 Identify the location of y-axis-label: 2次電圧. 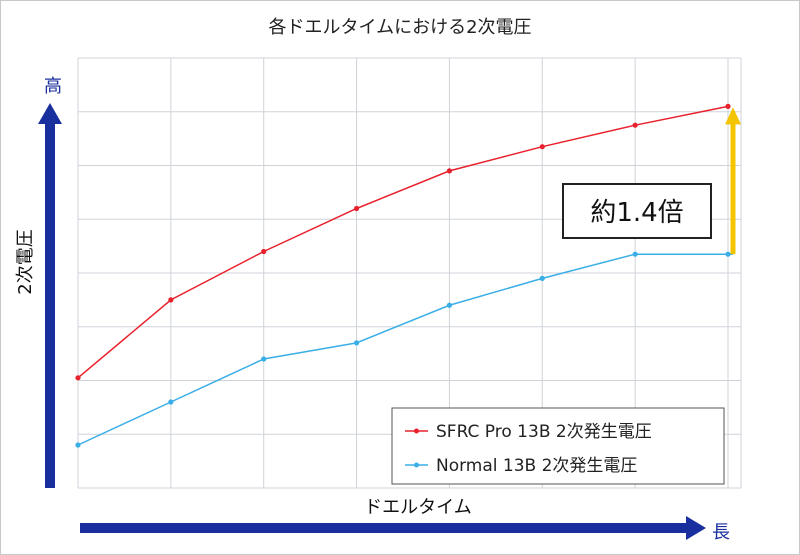
(25, 261).